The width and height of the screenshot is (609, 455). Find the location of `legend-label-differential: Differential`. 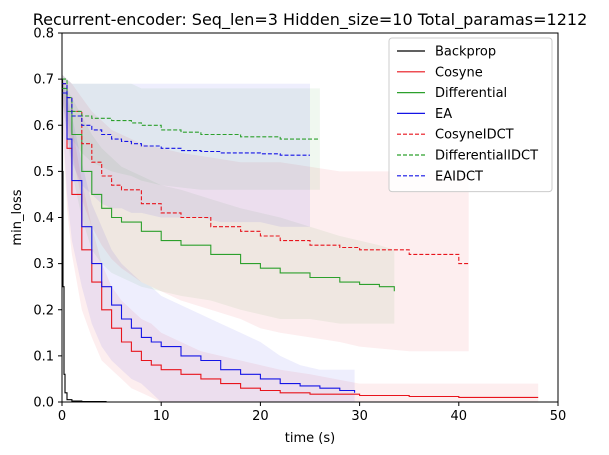

legend-label-differential: Differential is located at coordinates (471, 93).